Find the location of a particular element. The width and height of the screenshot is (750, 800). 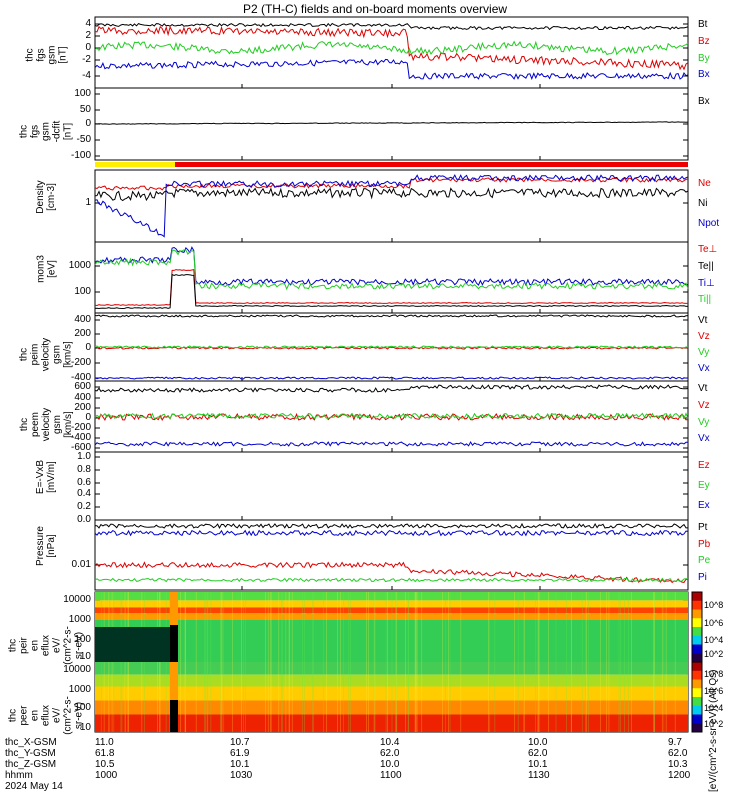

legend-entry-peem: Vx is located at coordinates (704, 439).